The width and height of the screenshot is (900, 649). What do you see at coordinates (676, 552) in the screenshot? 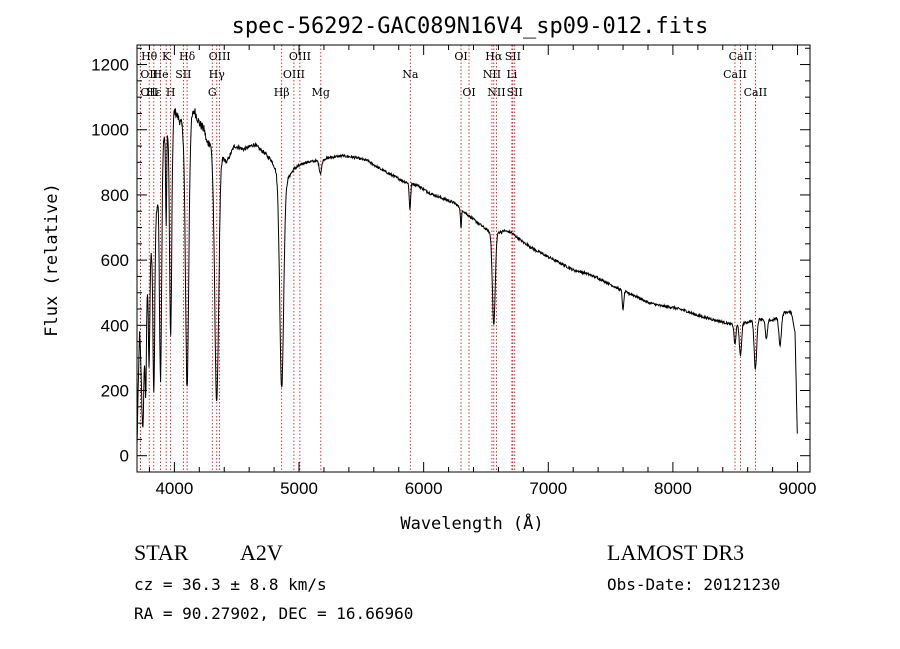
I see `survey-name: LAMOST DR3` at bounding box center [676, 552].